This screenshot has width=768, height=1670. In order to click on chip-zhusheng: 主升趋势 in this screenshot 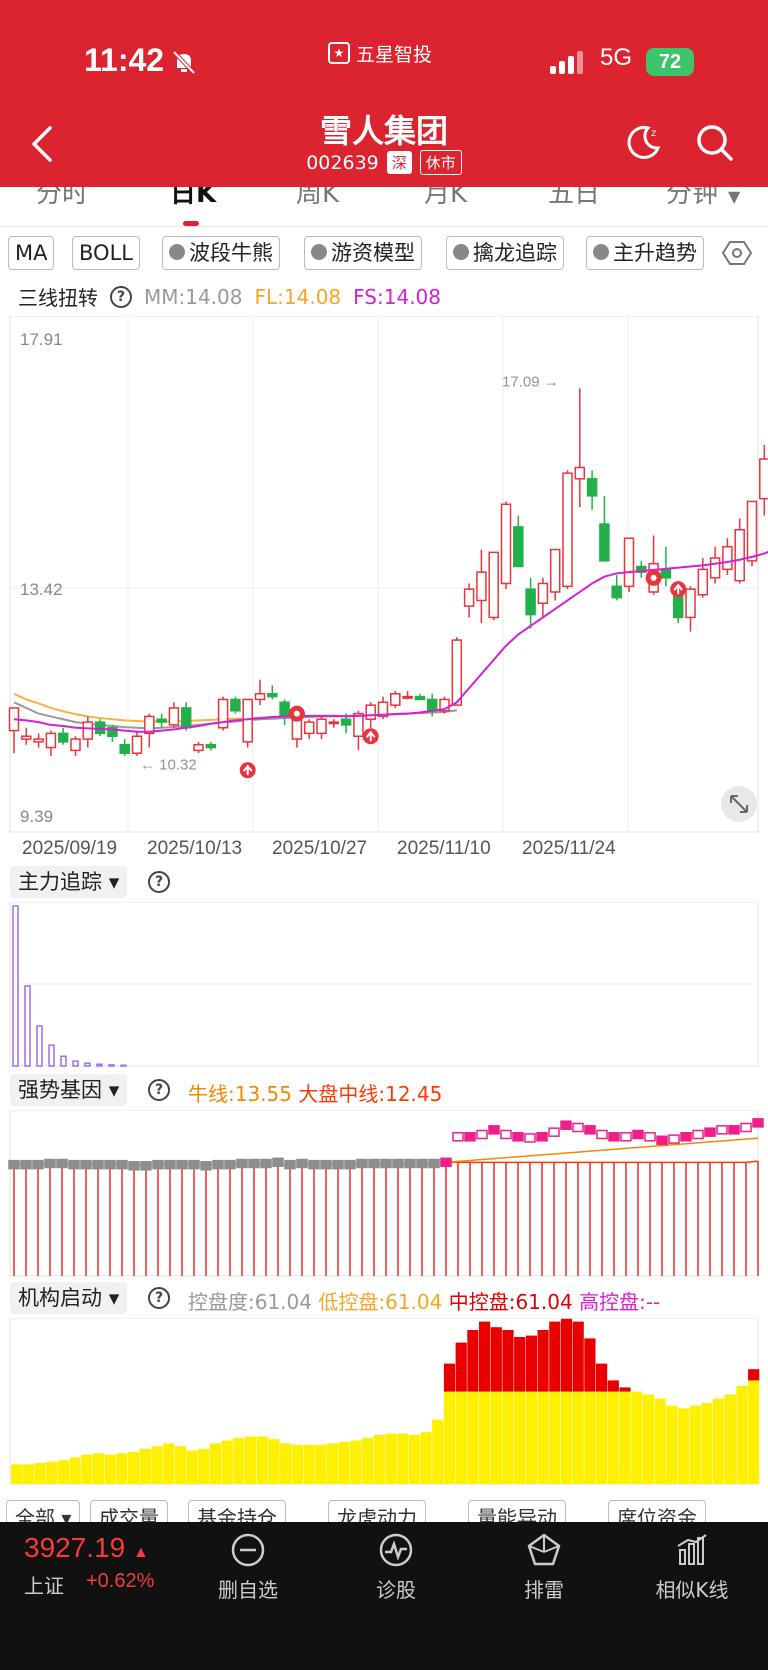, I will do `click(645, 253)`.